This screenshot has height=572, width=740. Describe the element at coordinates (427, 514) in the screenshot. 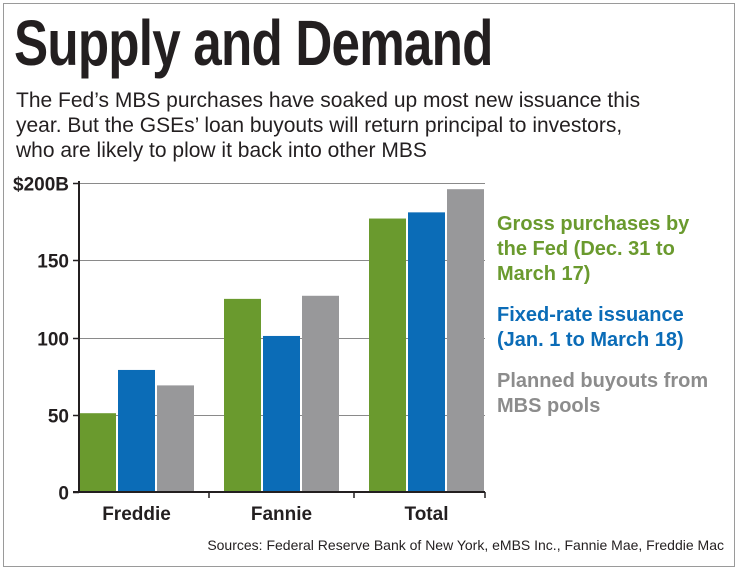

I see `x-category-label: Total` at that location.